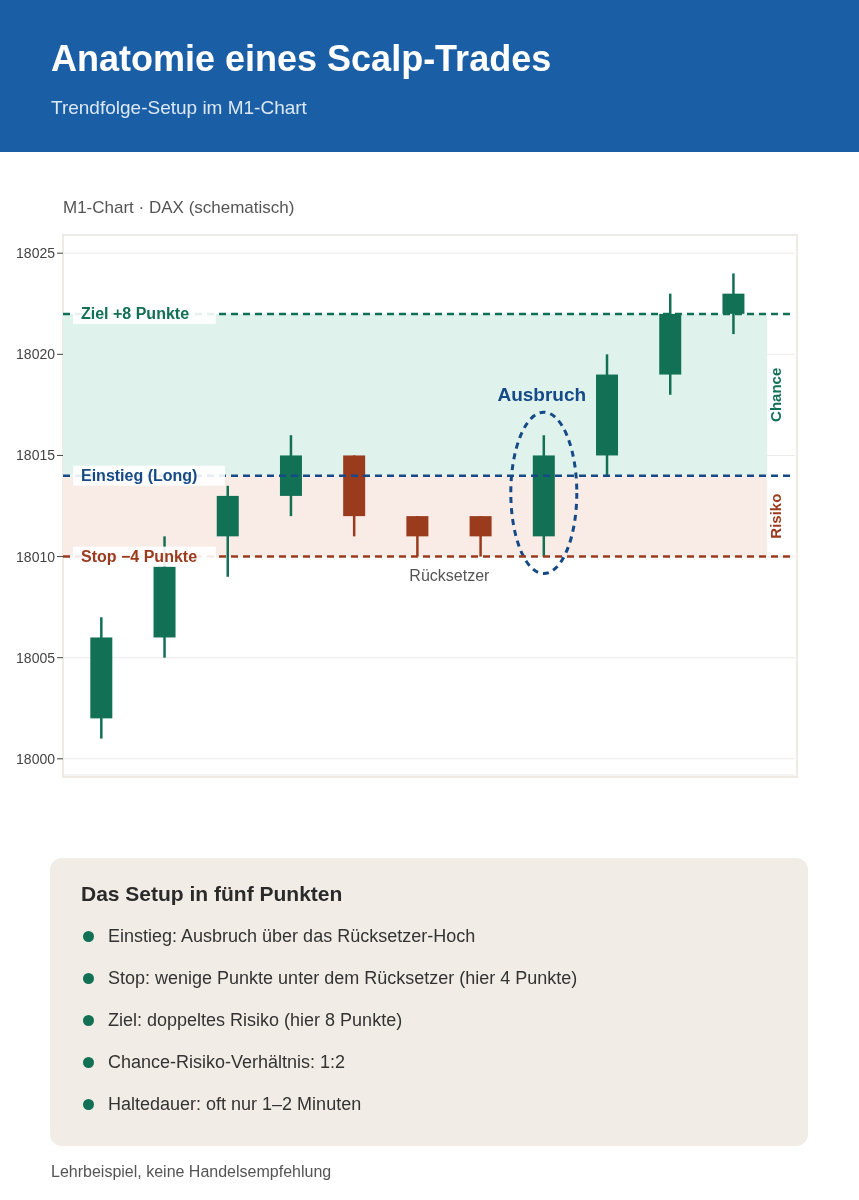  I want to click on band-label: Risiko, so click(776, 516).